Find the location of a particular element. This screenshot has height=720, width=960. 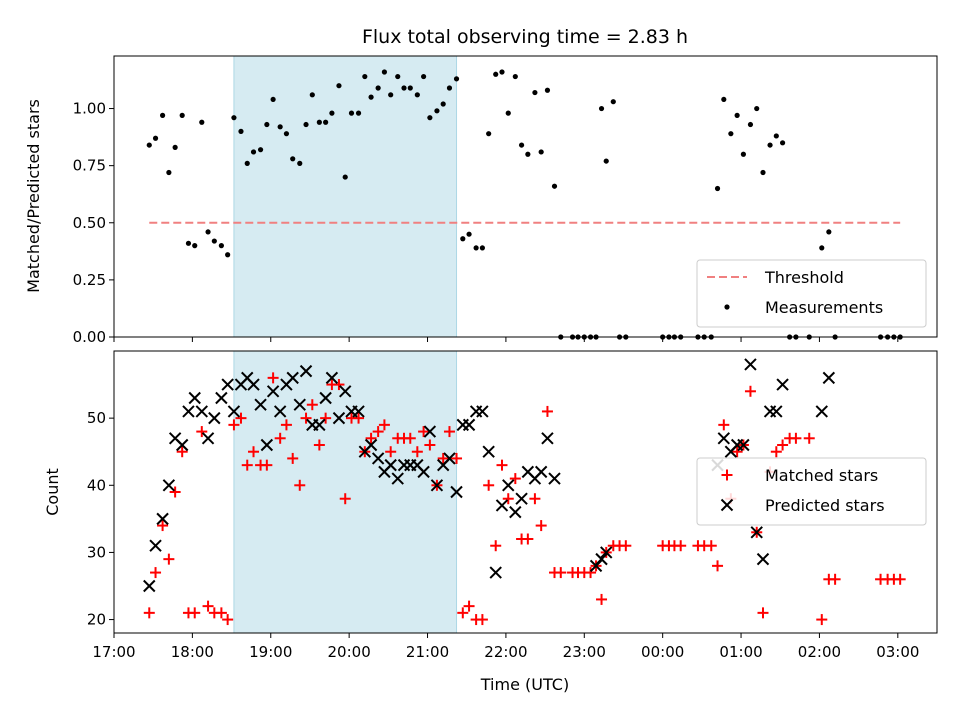

top-y-tick-label: 0.50 is located at coordinates (89, 223).